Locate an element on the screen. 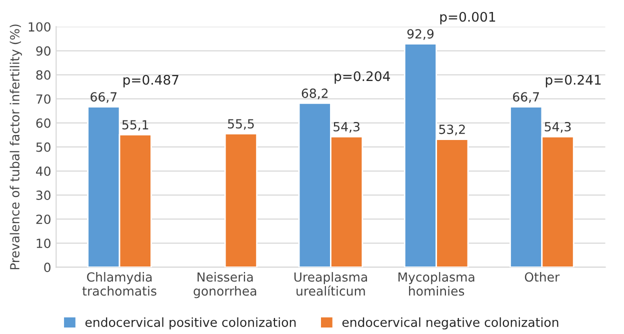  y-tick-label: 20 is located at coordinates (43, 219).